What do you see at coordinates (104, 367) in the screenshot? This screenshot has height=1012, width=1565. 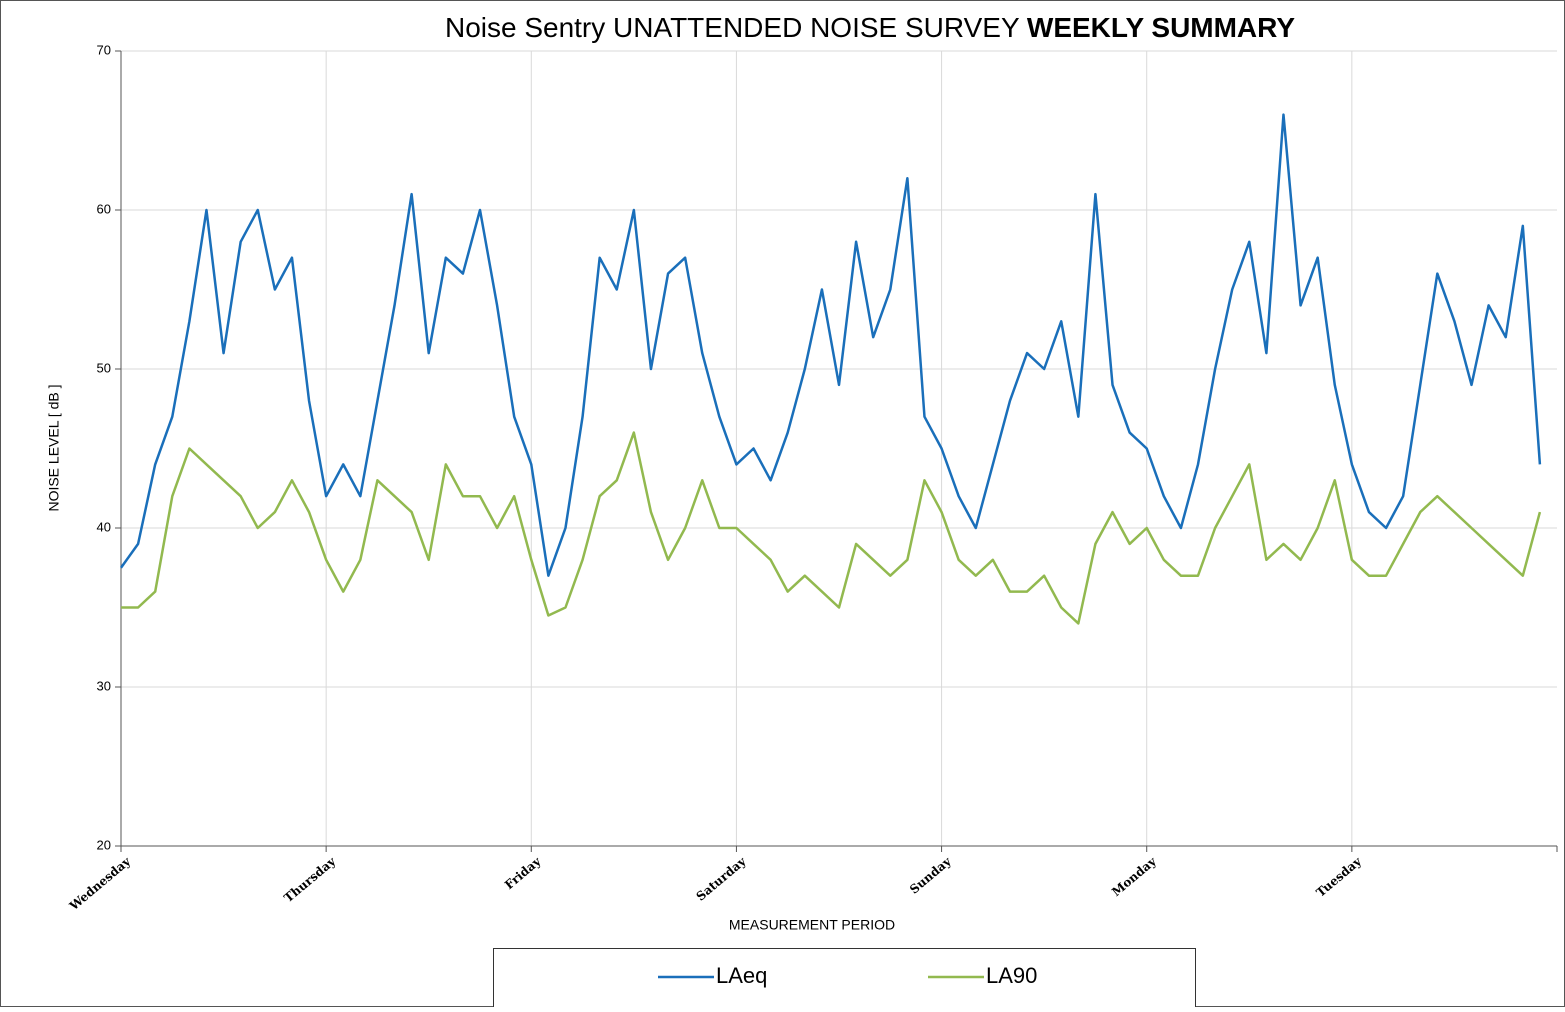 I see `y-tick-label: 50` at bounding box center [104, 367].